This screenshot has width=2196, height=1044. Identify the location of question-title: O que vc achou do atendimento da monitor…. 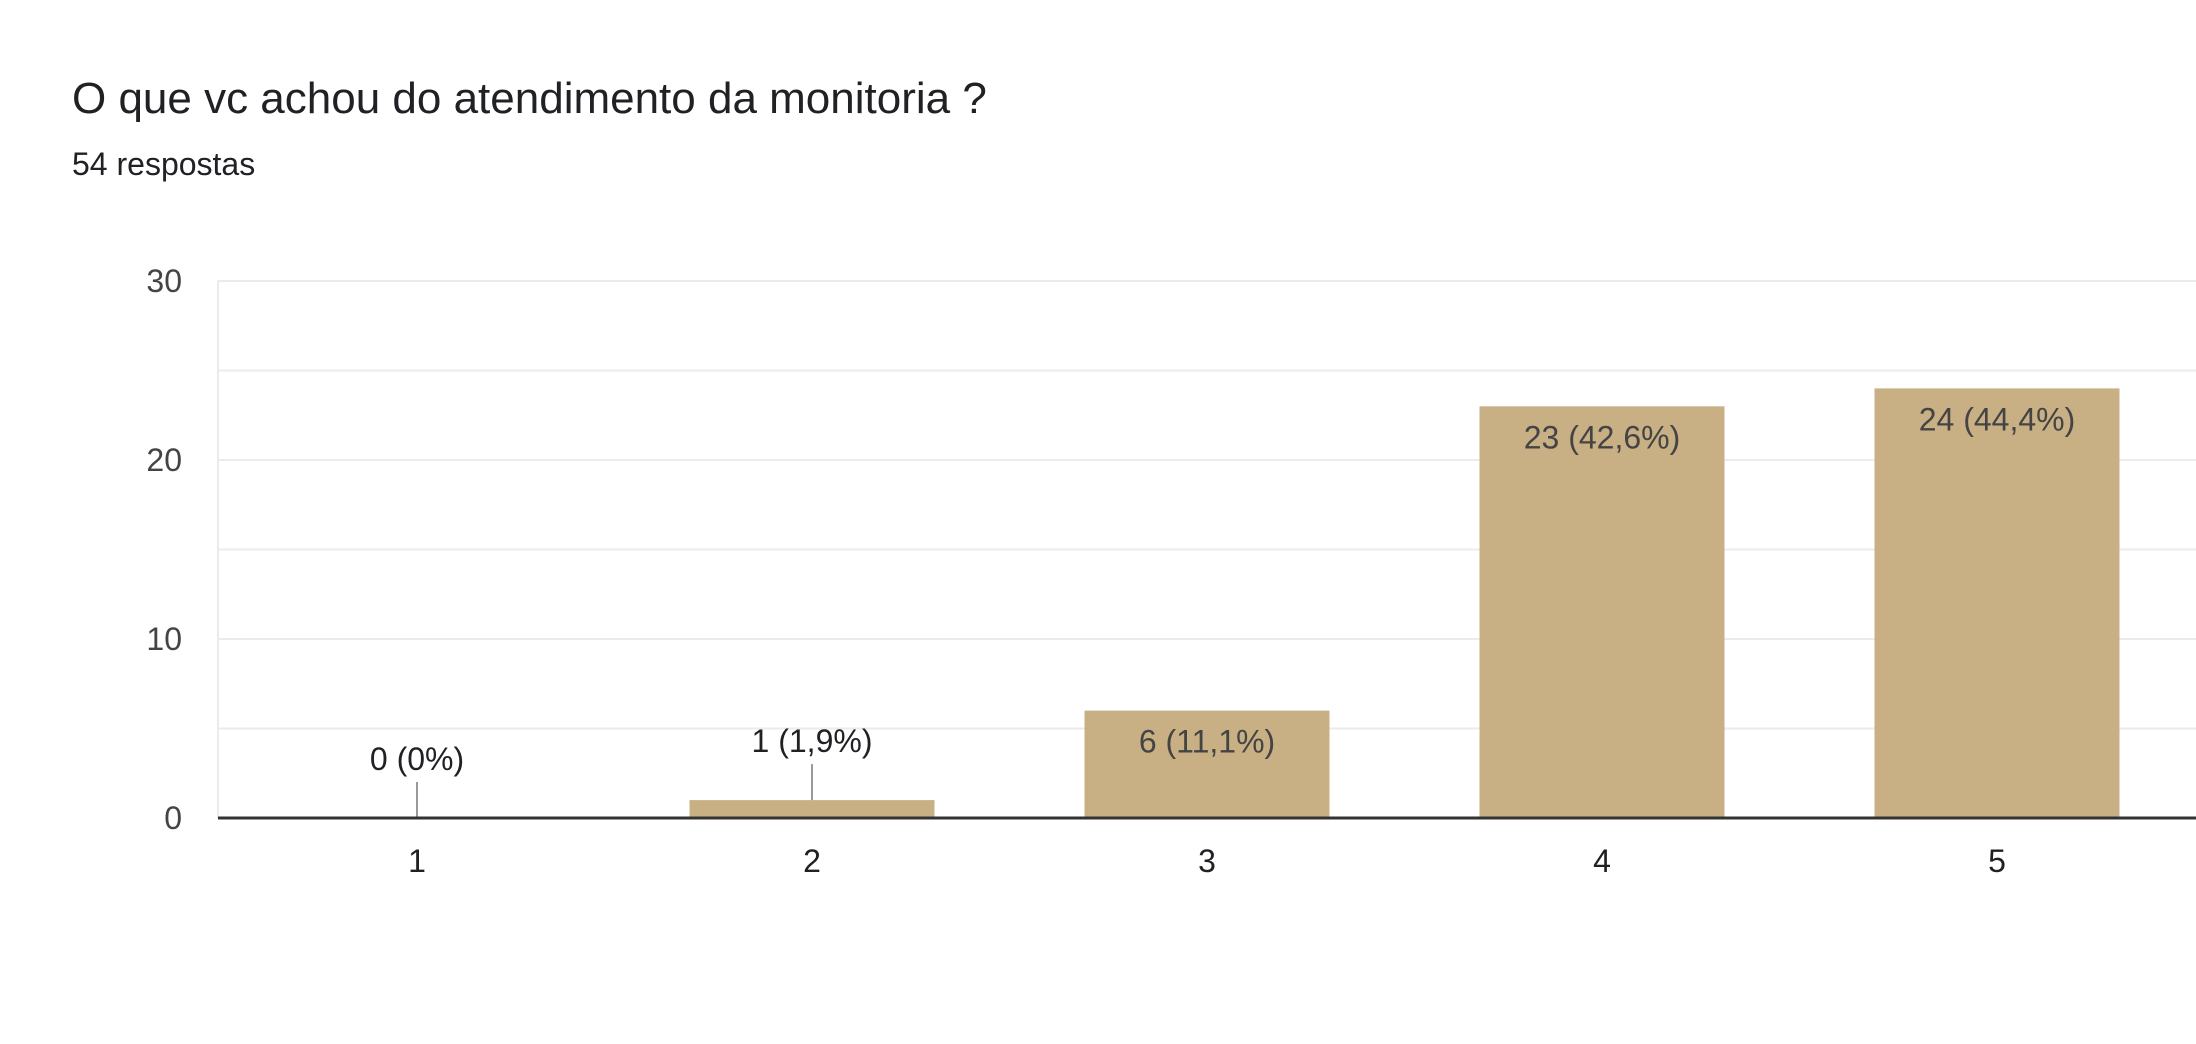
(529, 98).